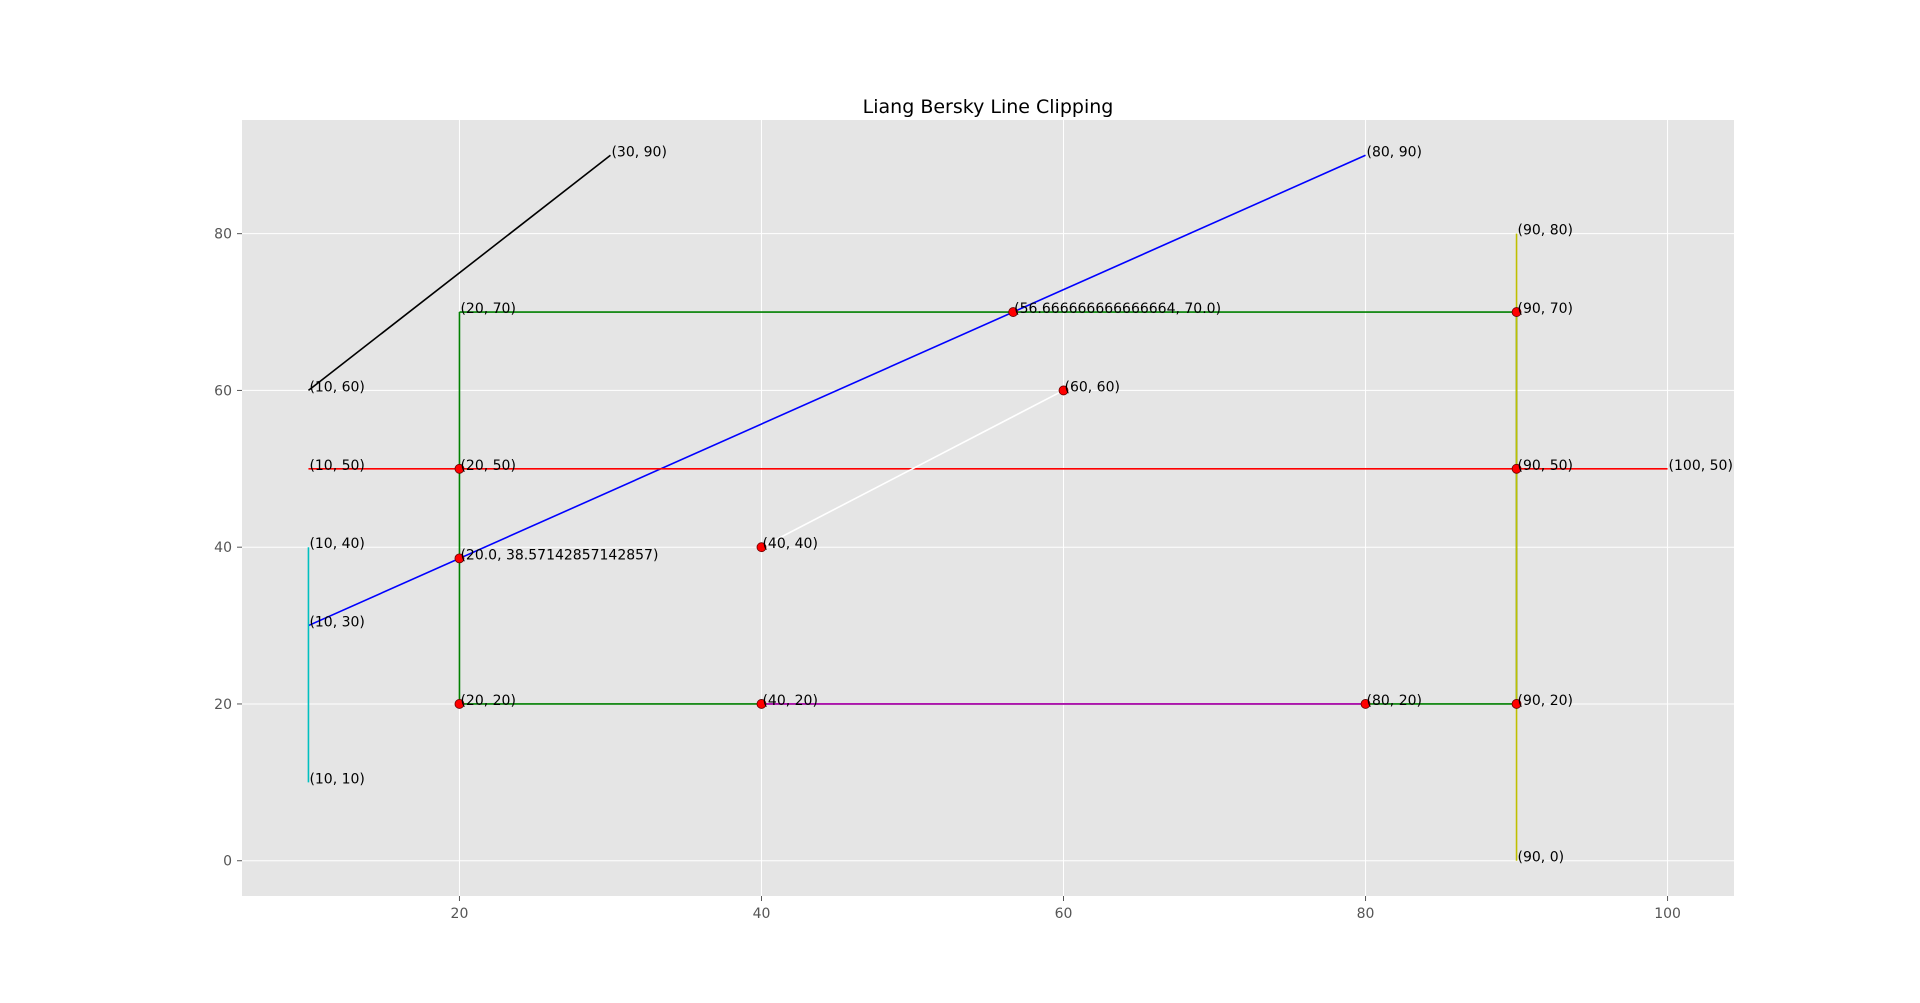 The image size is (1920, 1003). Describe the element at coordinates (223, 705) in the screenshot. I see `y-tick-label: 20` at that location.